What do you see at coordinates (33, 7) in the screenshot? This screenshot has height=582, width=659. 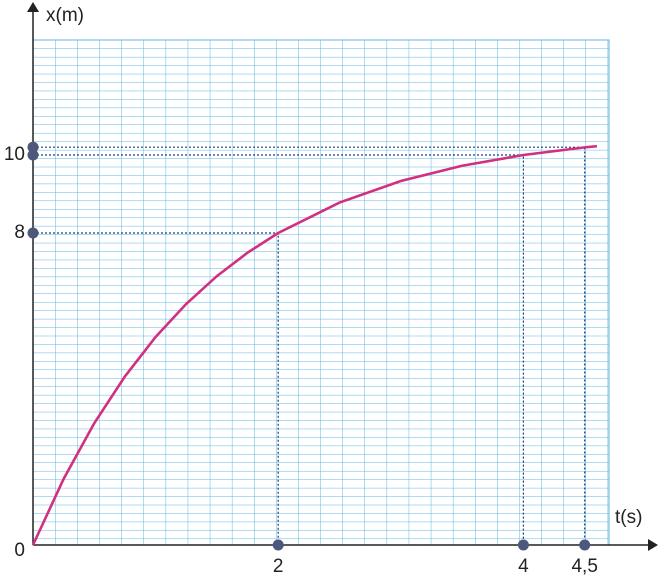 I see `y-arrow` at bounding box center [33, 7].